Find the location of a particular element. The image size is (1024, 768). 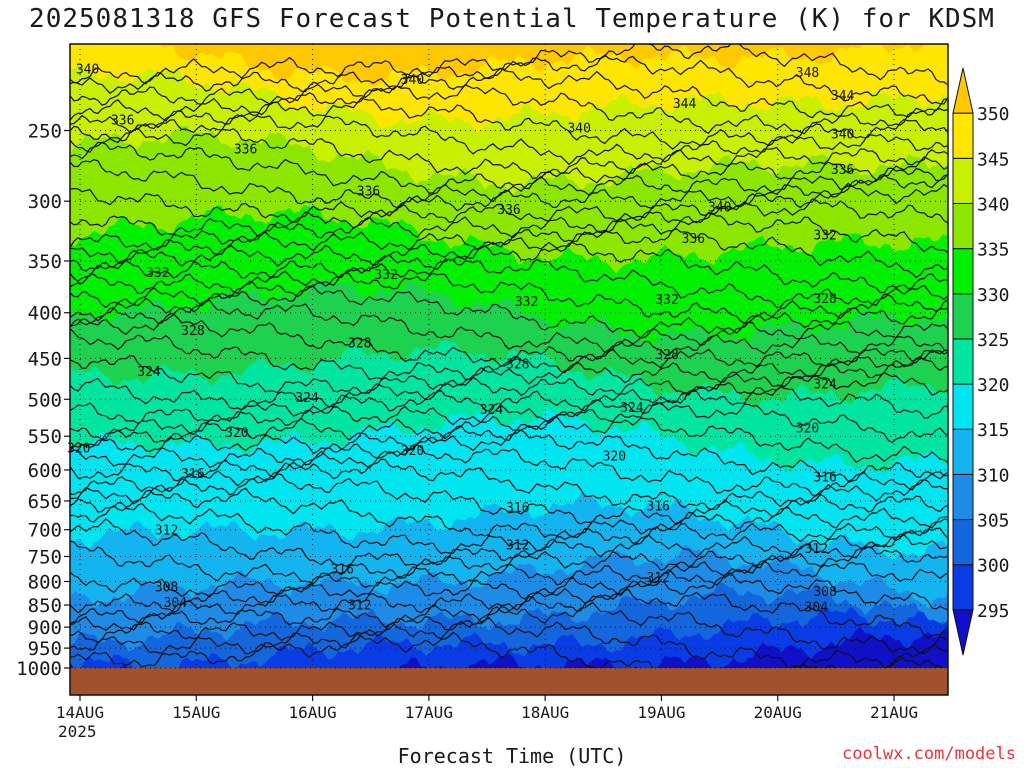

colorbar: 295 300 305 310 315 320 325 330 335 340 345 350 is located at coordinates (981, 361).